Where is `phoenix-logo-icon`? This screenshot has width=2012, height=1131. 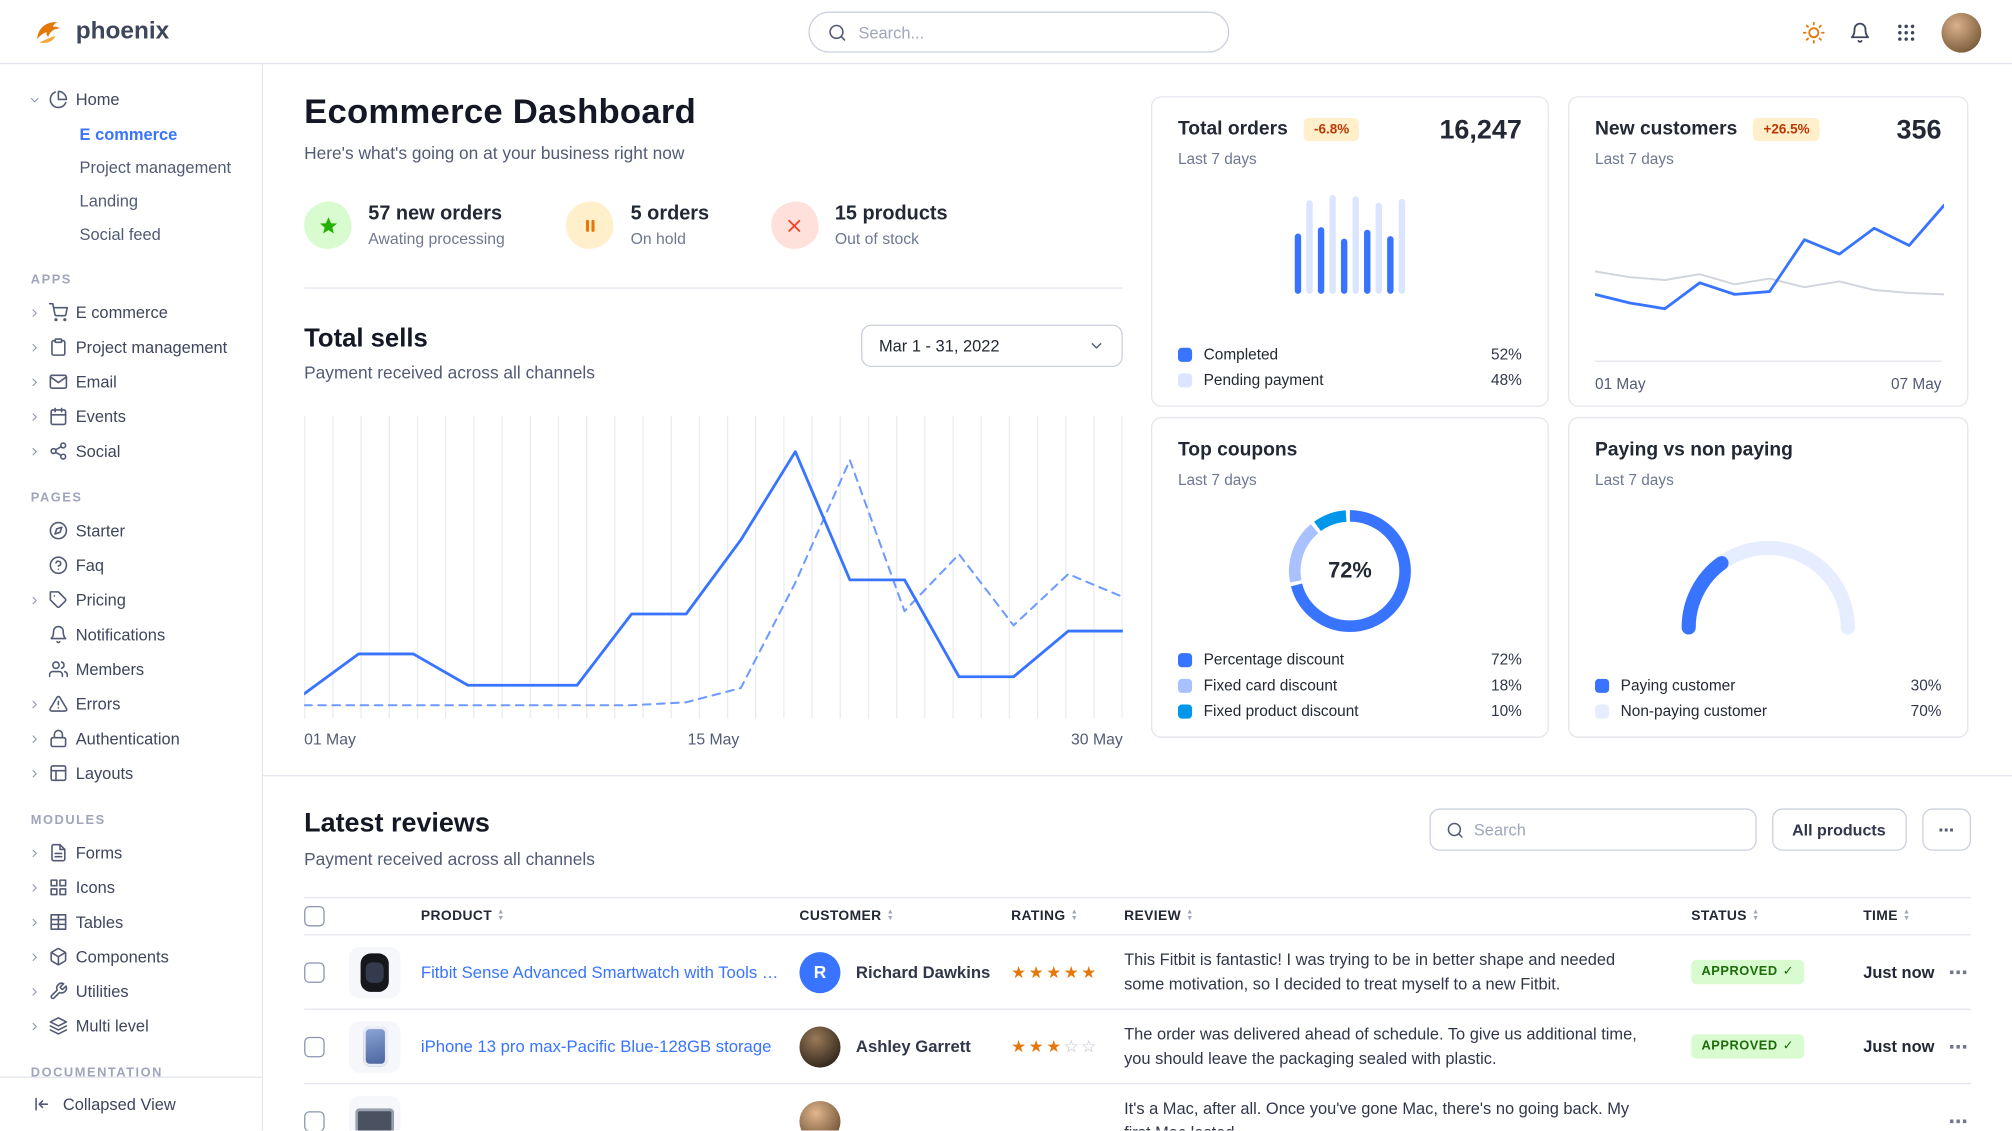
phoenix-logo-icon is located at coordinates (48, 32).